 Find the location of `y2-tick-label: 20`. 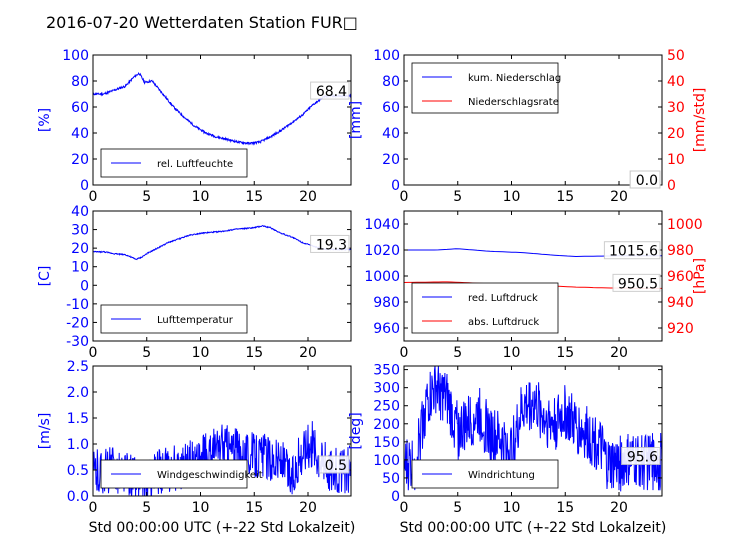

y2-tick-label: 20 is located at coordinates (676, 134).